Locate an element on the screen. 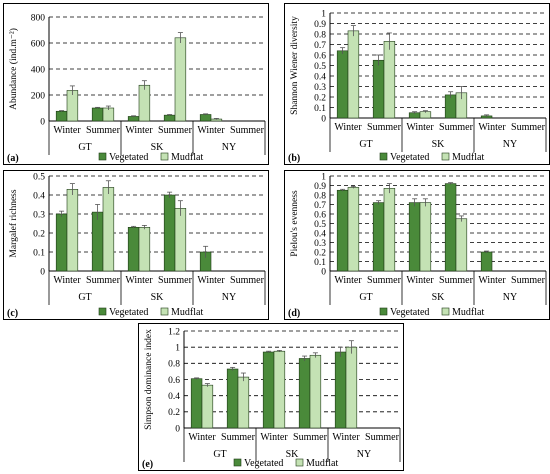  y-axis-label: Pielou's evenness is located at coordinates (295, 223).